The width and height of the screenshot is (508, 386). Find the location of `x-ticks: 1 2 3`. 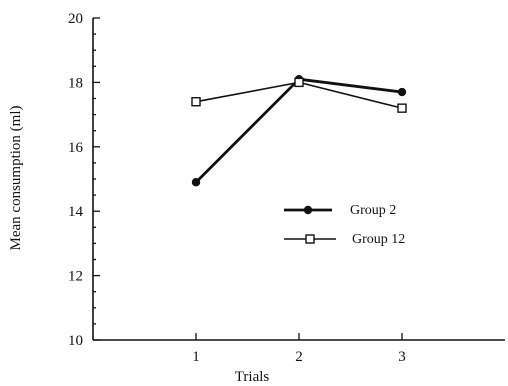

x-ticks: 1 2 3 is located at coordinates (299, 349).